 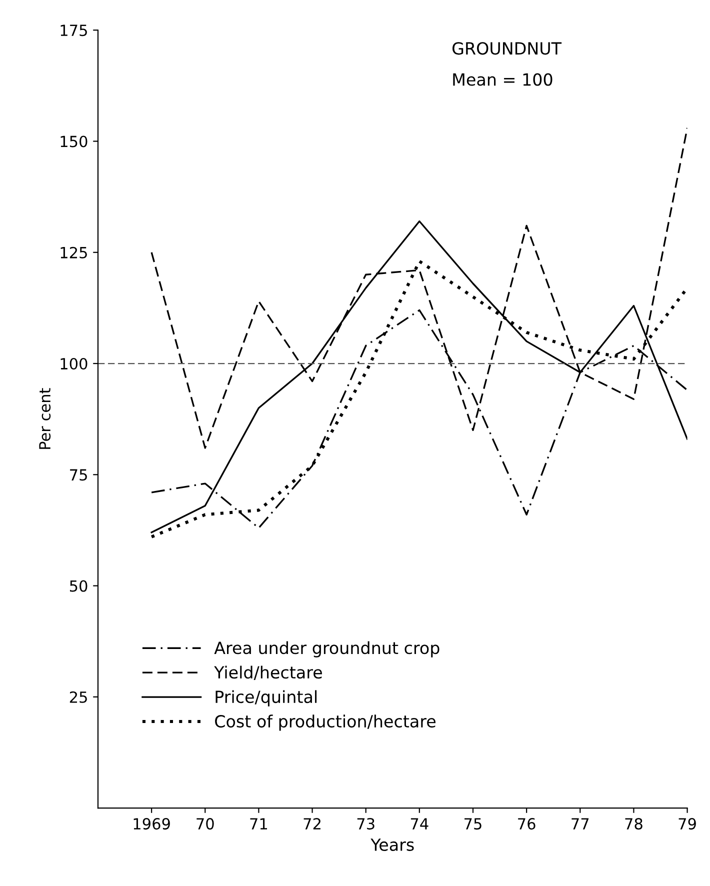 I want to click on x-tick-label: 79, so click(x=687, y=824).